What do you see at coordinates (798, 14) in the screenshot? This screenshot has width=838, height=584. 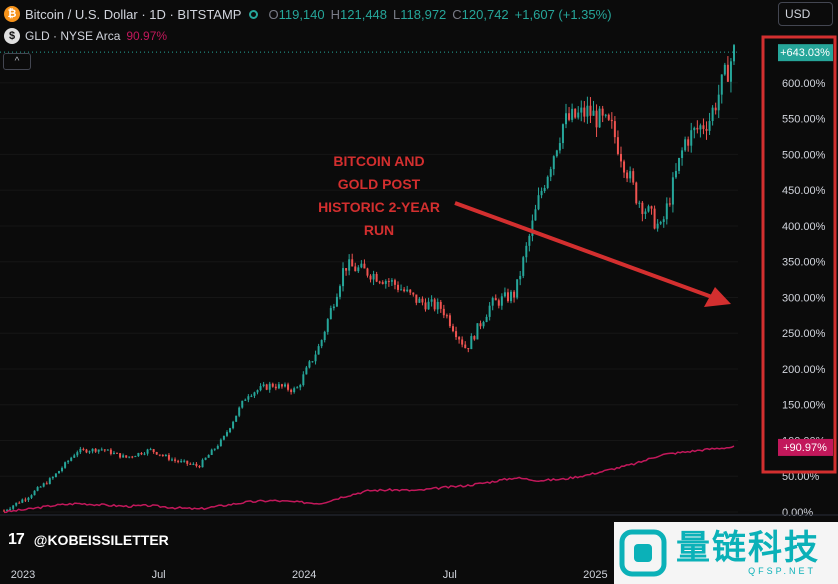 I see `currency-label: USD` at bounding box center [798, 14].